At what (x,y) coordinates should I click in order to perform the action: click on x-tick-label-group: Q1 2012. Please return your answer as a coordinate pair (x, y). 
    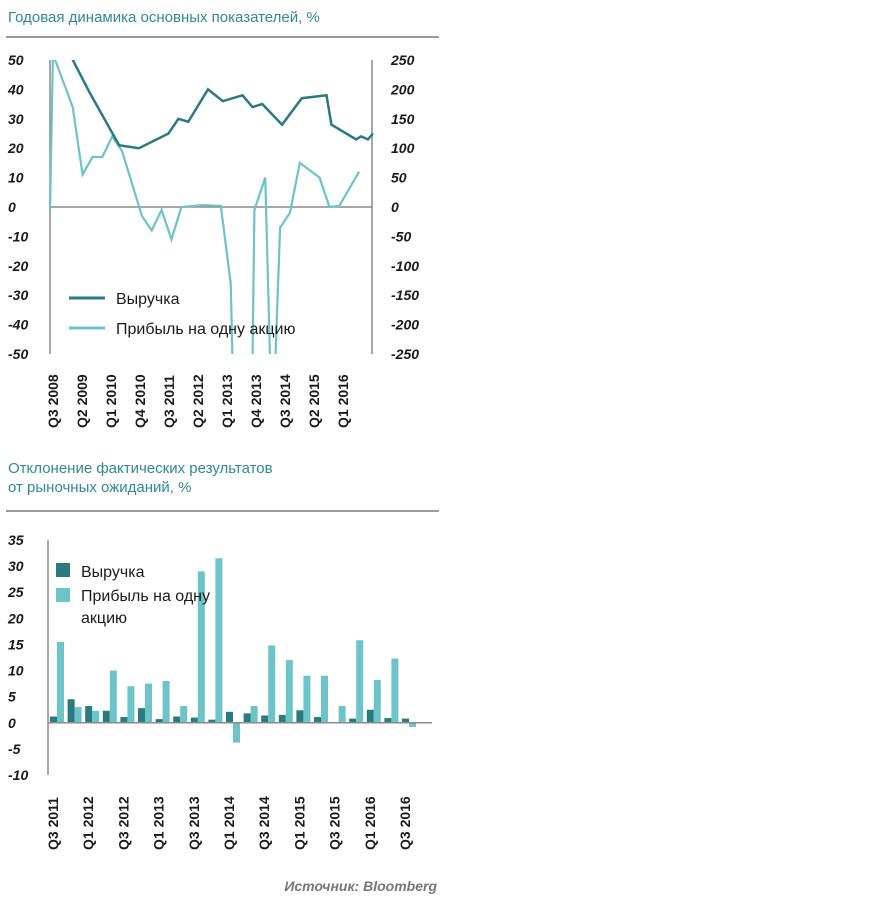
    Looking at the image, I should click on (88, 823).